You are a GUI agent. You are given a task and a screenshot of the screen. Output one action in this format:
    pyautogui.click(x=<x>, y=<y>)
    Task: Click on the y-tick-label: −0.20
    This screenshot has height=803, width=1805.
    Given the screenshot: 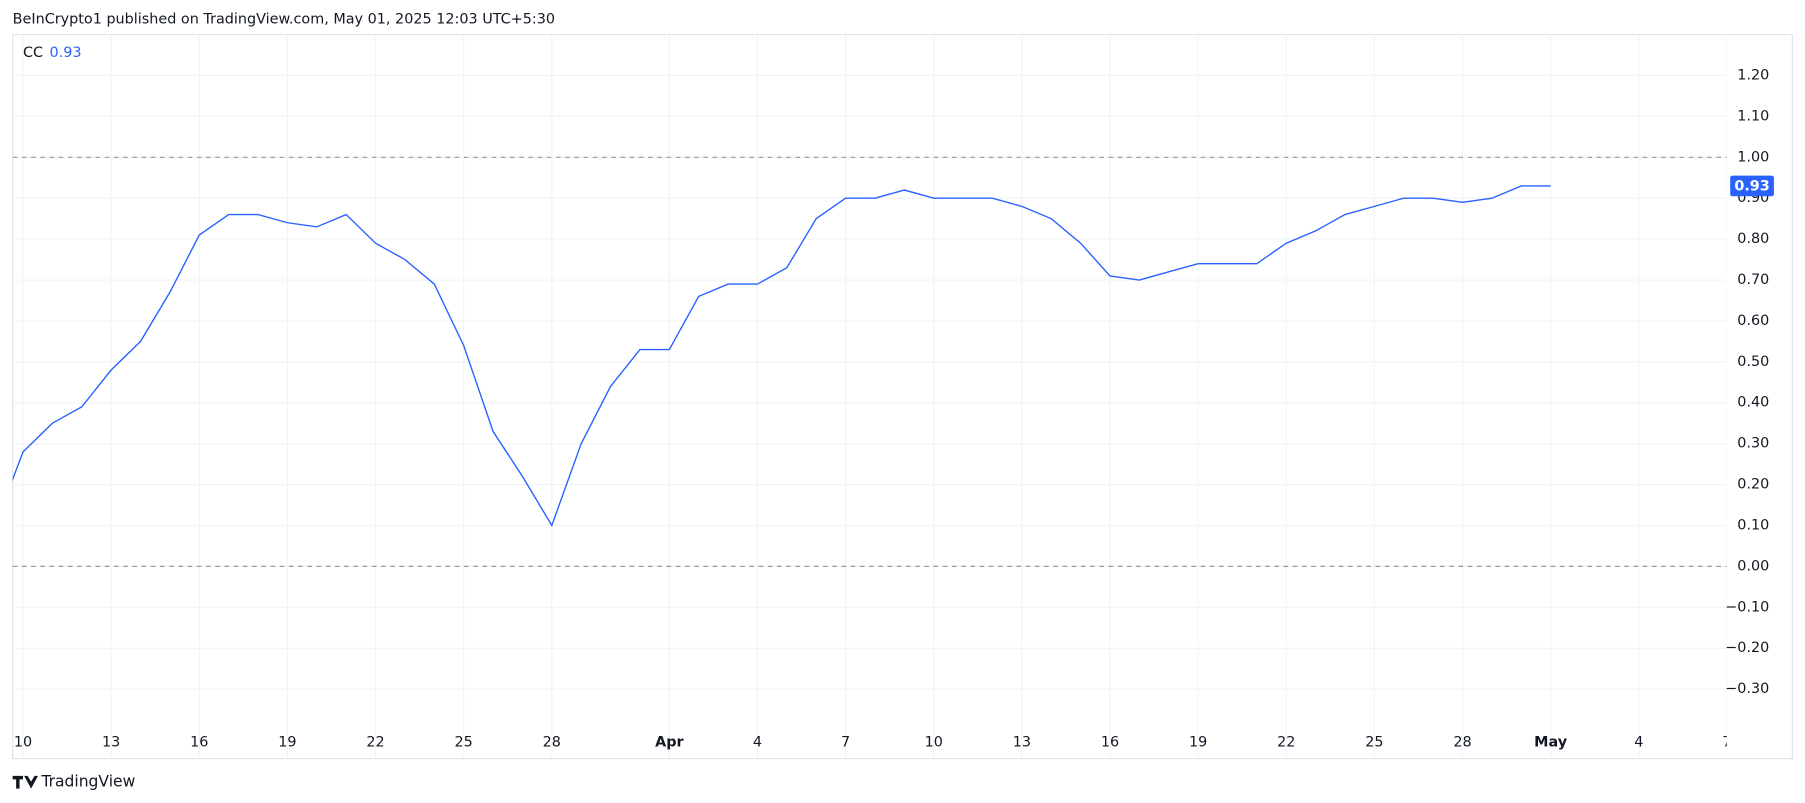 What is the action you would take?
    pyautogui.click(x=1747, y=648)
    